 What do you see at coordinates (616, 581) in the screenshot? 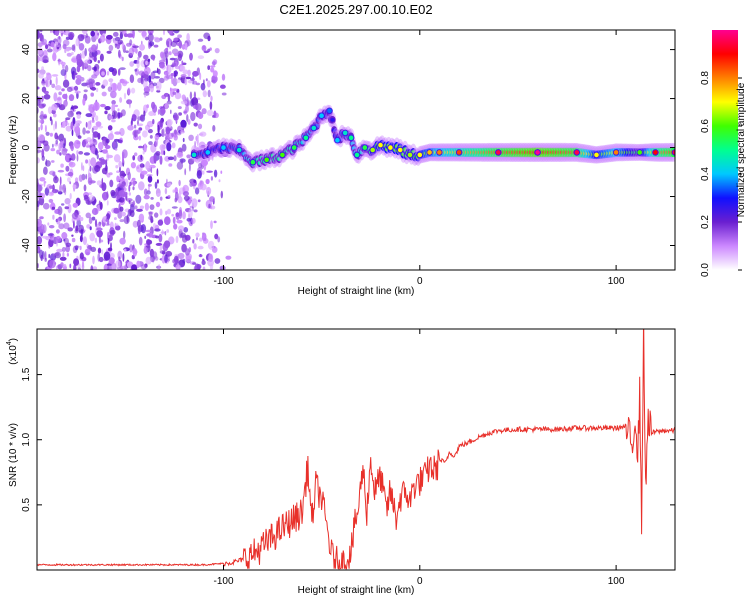
I see `x-tick-label: 100` at bounding box center [616, 581].